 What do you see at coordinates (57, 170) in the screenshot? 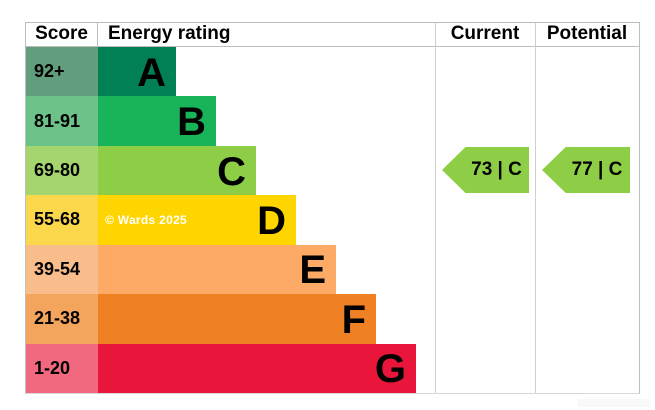
I see `score-range-c: 69-80` at bounding box center [57, 170].